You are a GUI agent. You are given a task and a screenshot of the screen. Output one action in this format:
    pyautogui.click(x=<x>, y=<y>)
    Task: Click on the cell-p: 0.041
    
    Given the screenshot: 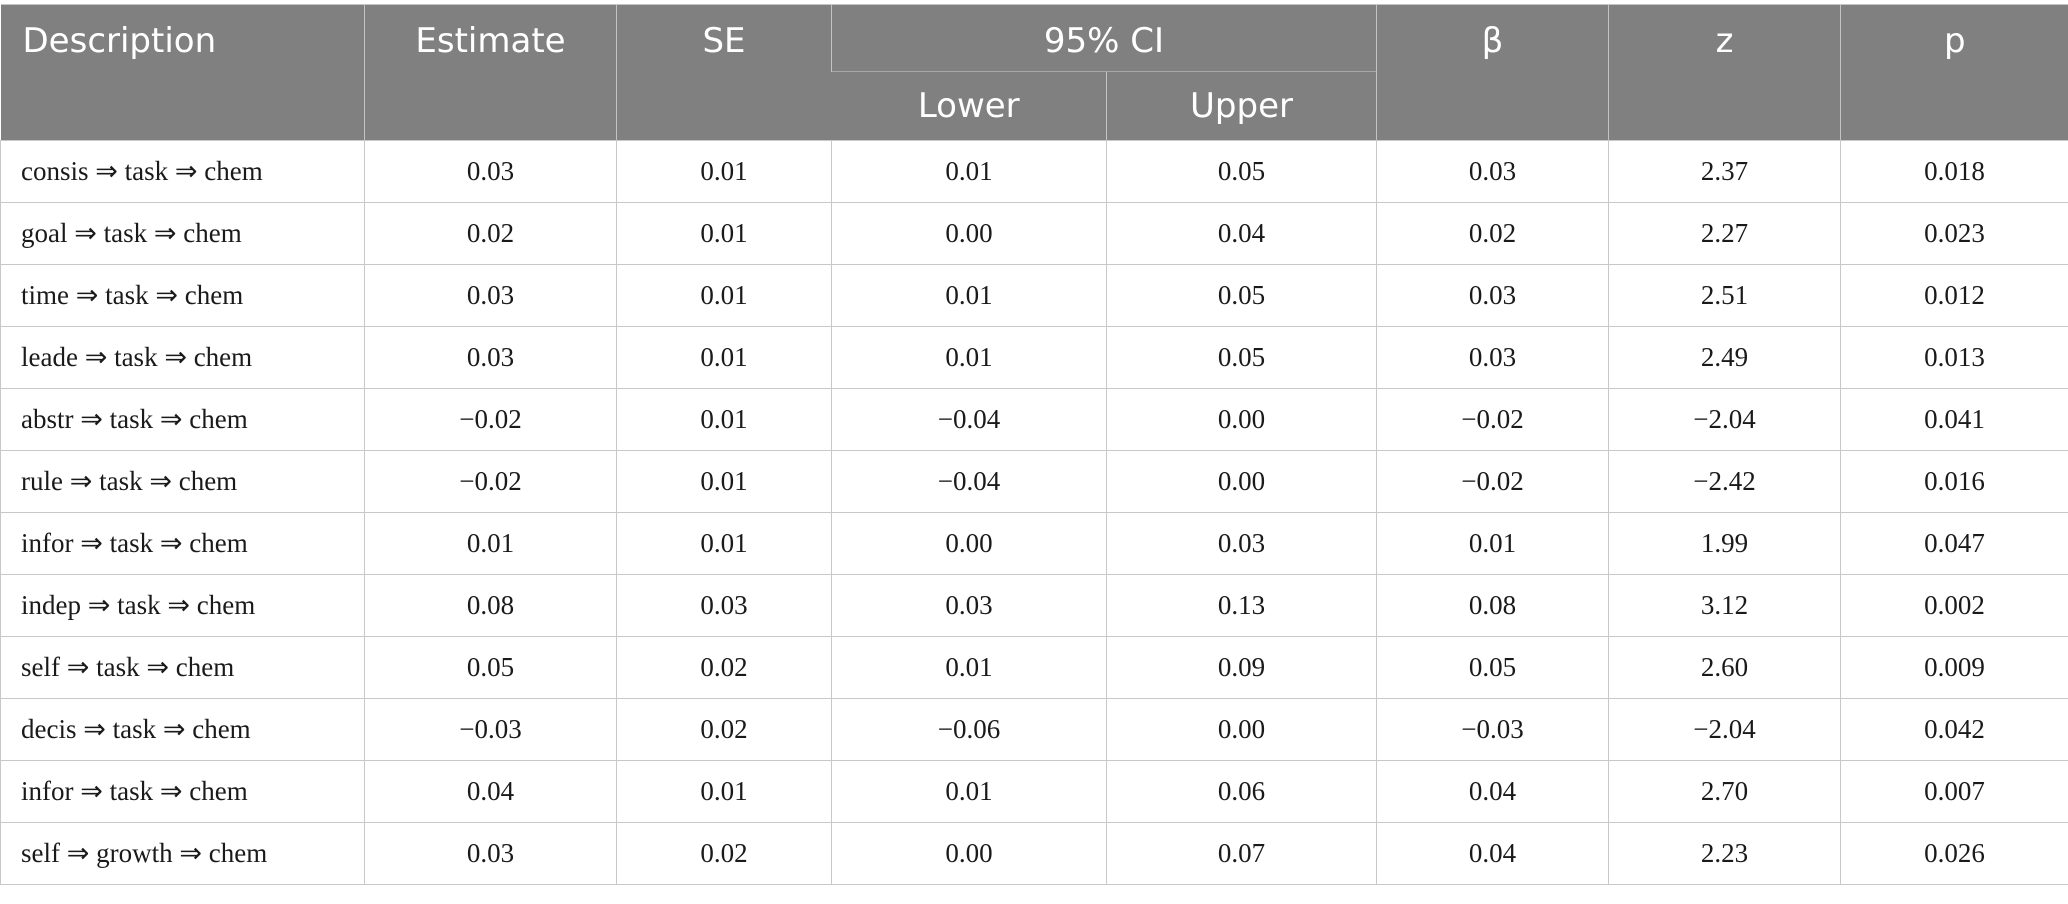 What is the action you would take?
    pyautogui.click(x=1954, y=419)
    